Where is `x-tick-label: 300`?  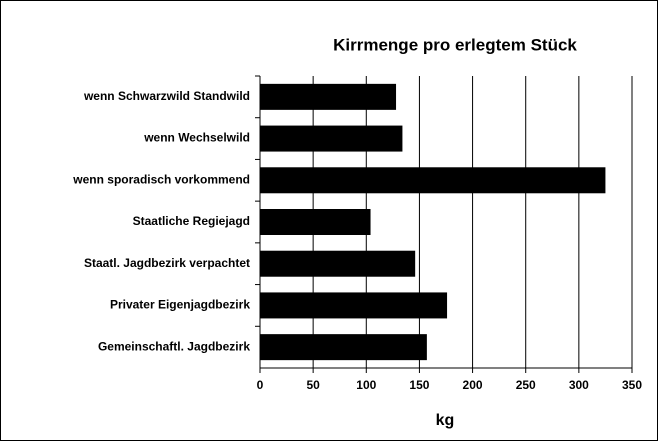
x-tick-label: 300 is located at coordinates (579, 385).